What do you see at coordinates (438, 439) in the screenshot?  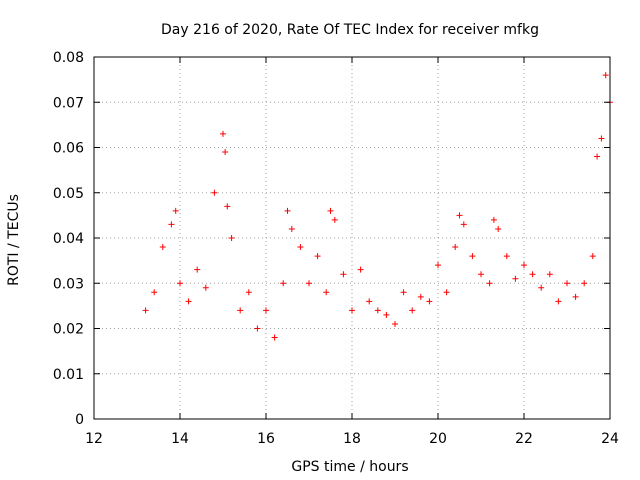 I see `x-tick-label: 20` at bounding box center [438, 439].